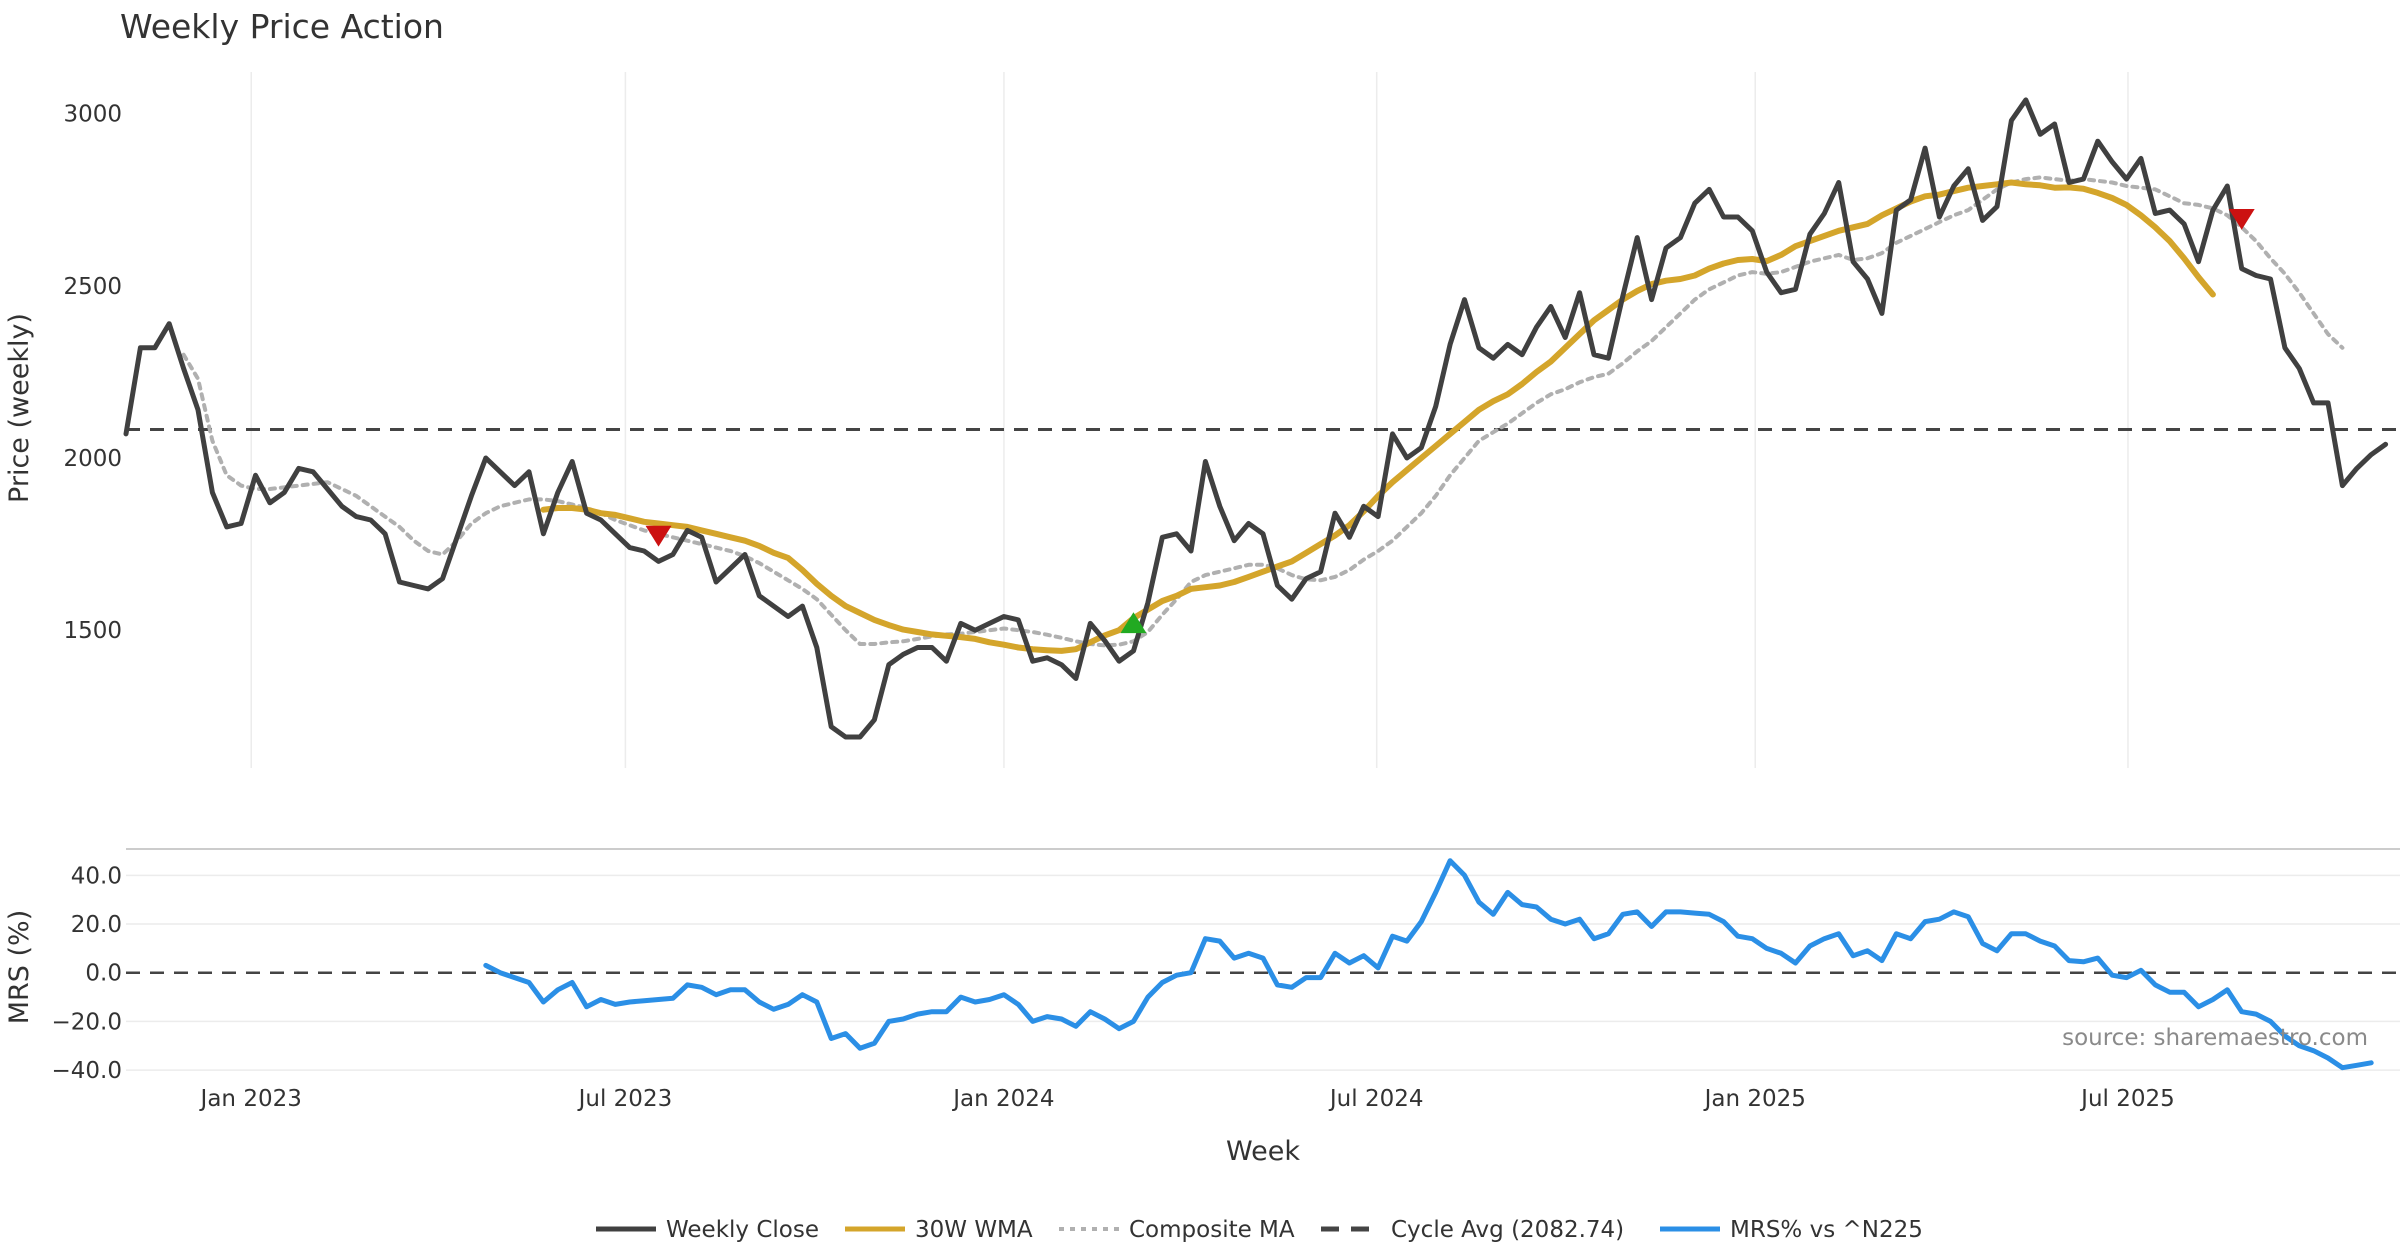  Describe the element at coordinates (19, 967) in the screenshot. I see `mrs-y-axis-label: MRS (%)` at that location.